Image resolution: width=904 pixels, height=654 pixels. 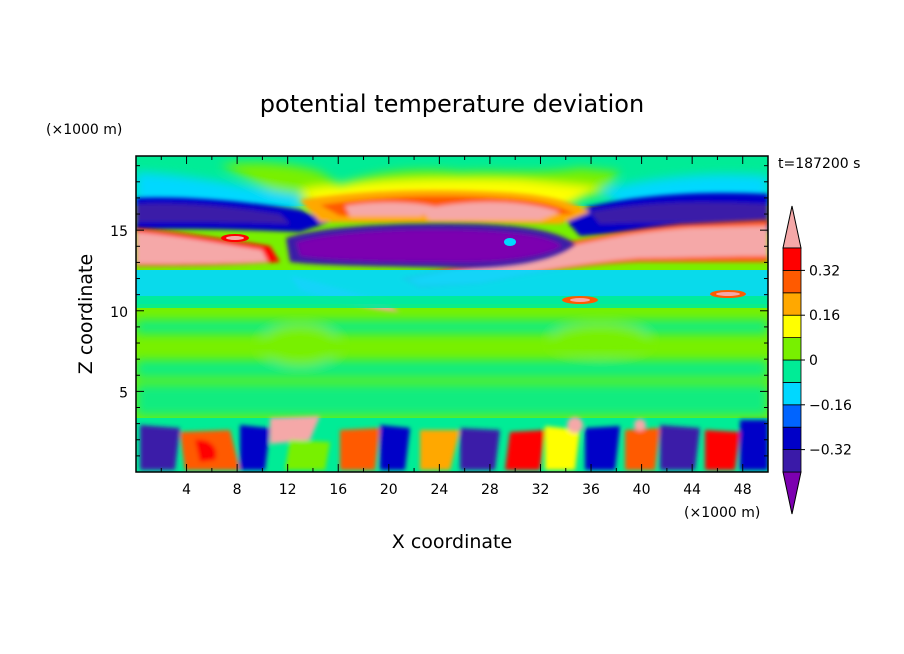 I want to click on colorbar-tick-label: −0.16, so click(x=830, y=406).